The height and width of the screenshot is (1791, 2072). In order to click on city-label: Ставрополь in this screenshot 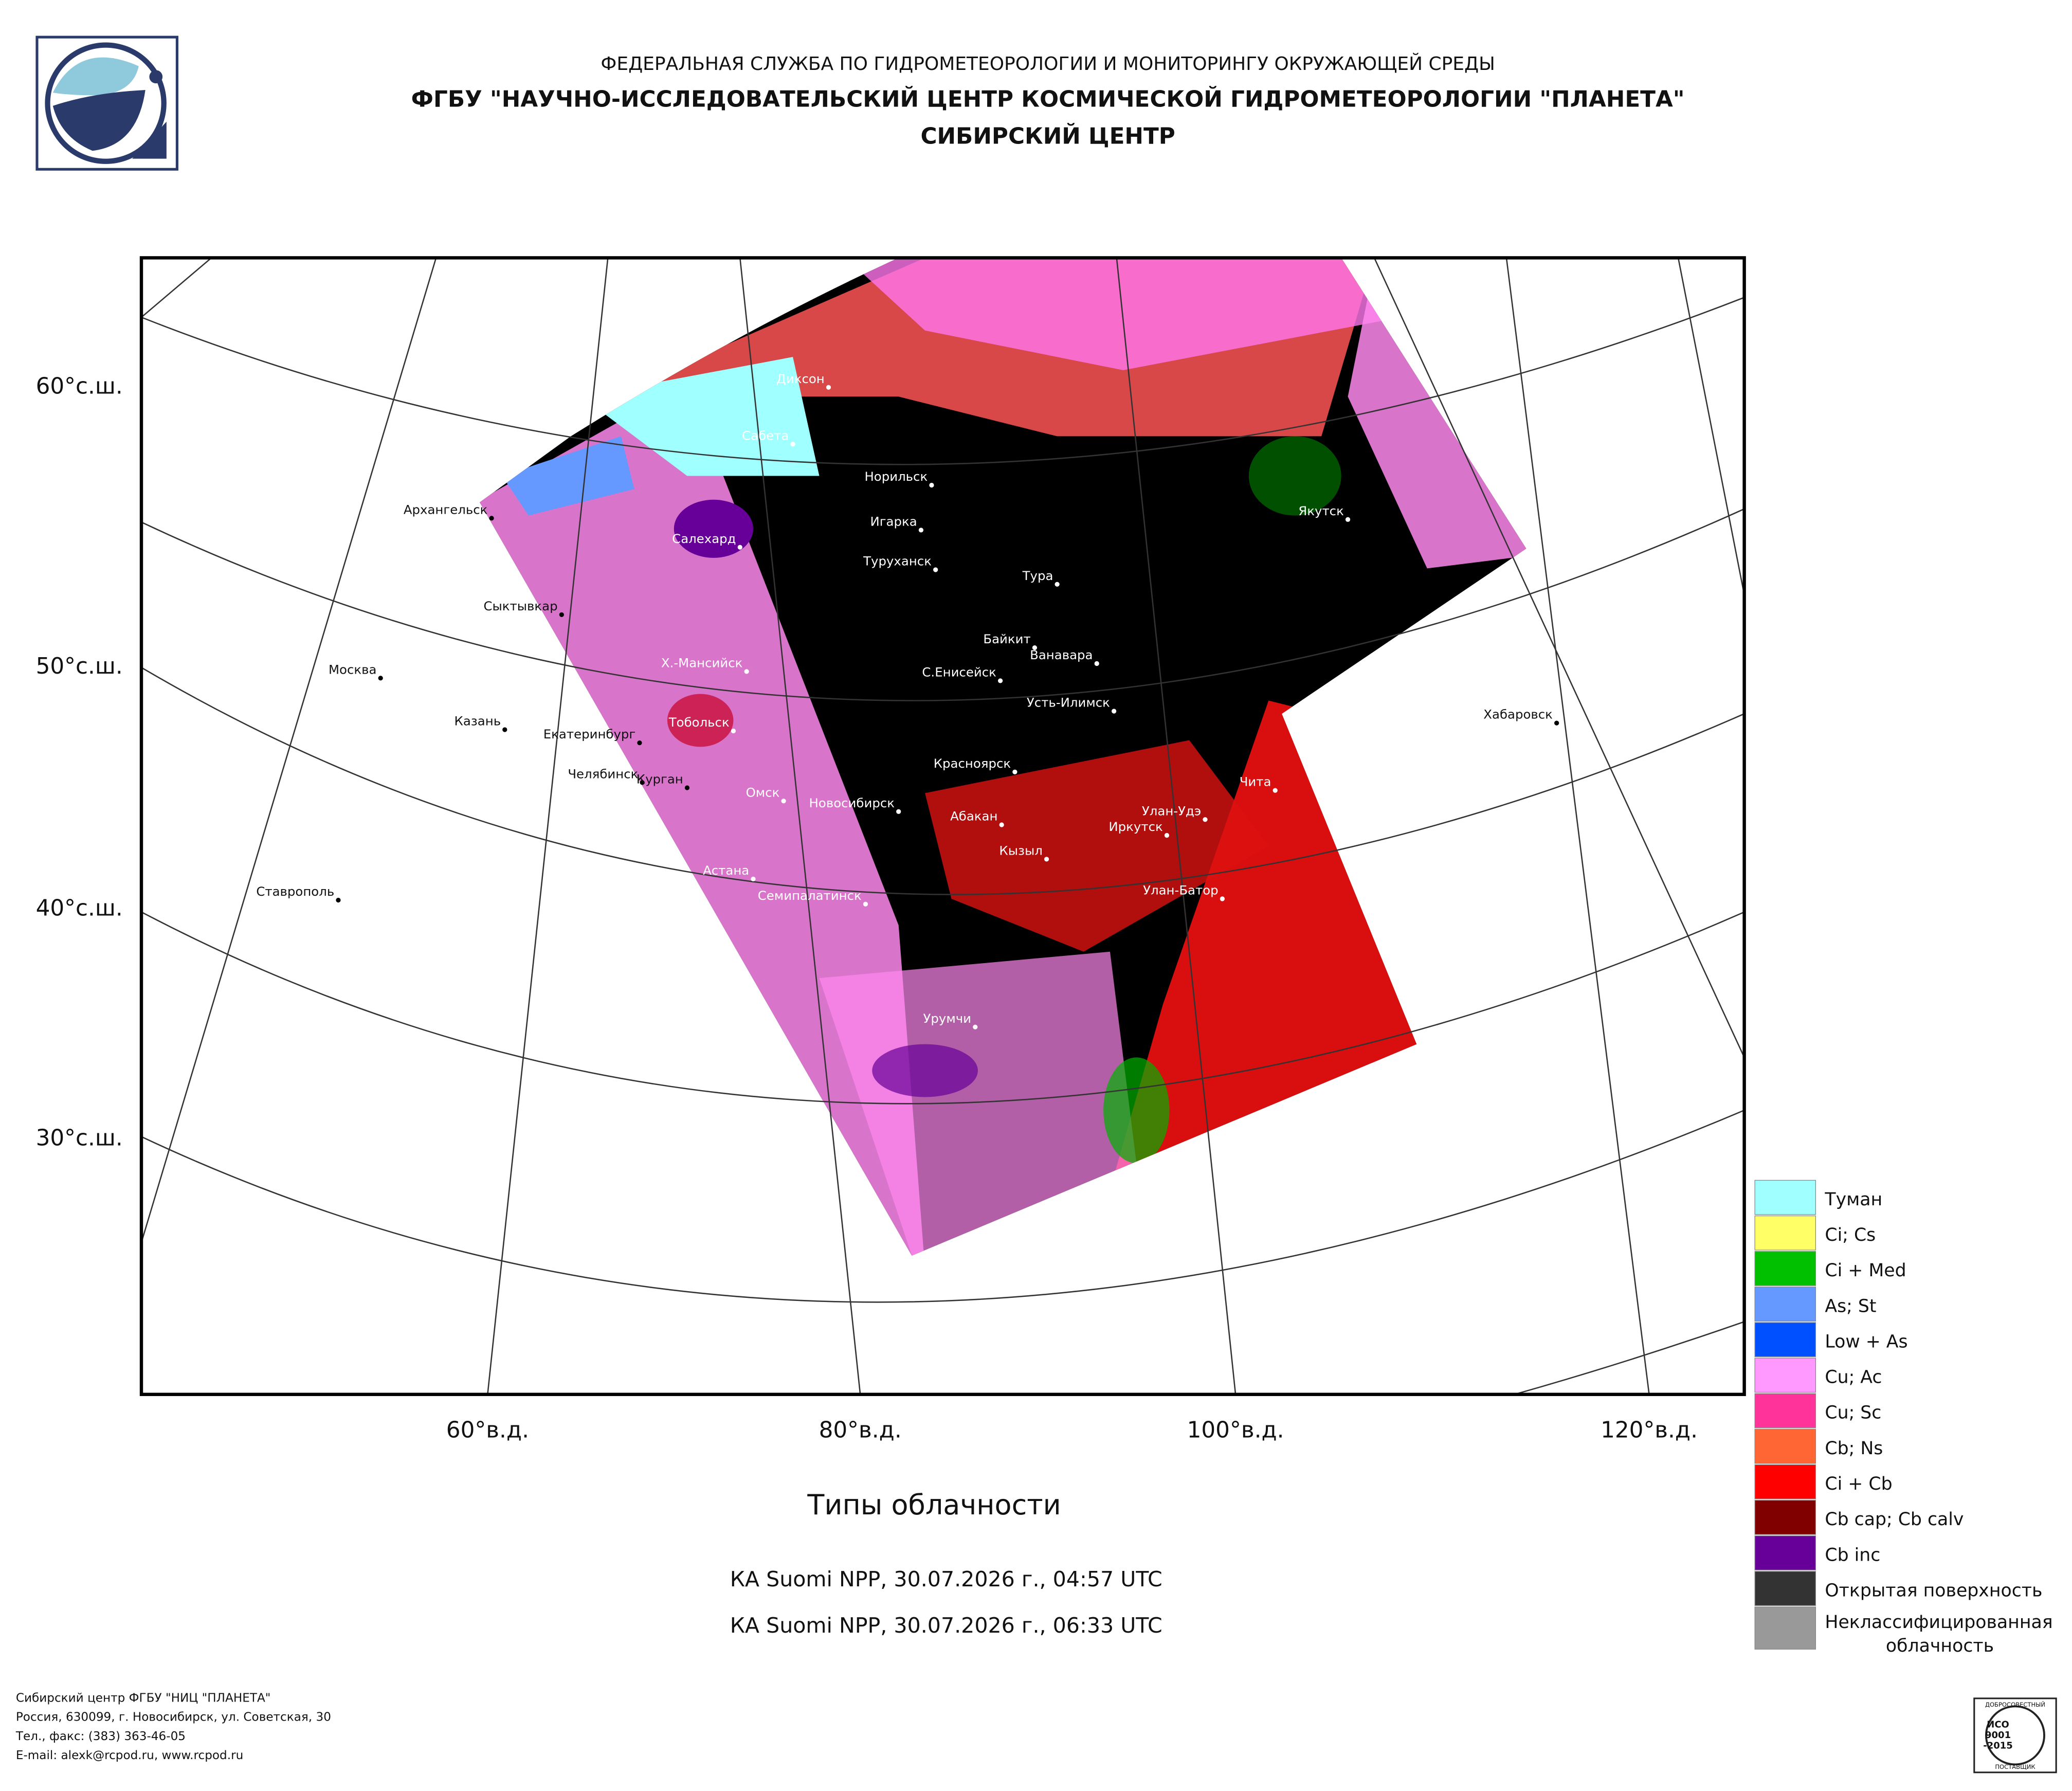, I will do `click(295, 891)`.